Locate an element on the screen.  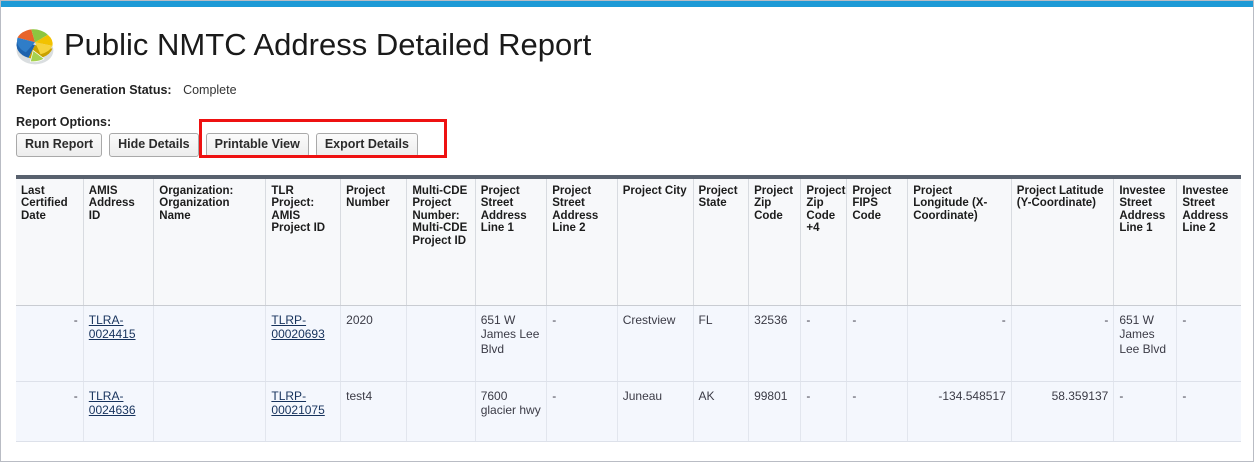
cell-project-number: 2020 is located at coordinates (374, 343).